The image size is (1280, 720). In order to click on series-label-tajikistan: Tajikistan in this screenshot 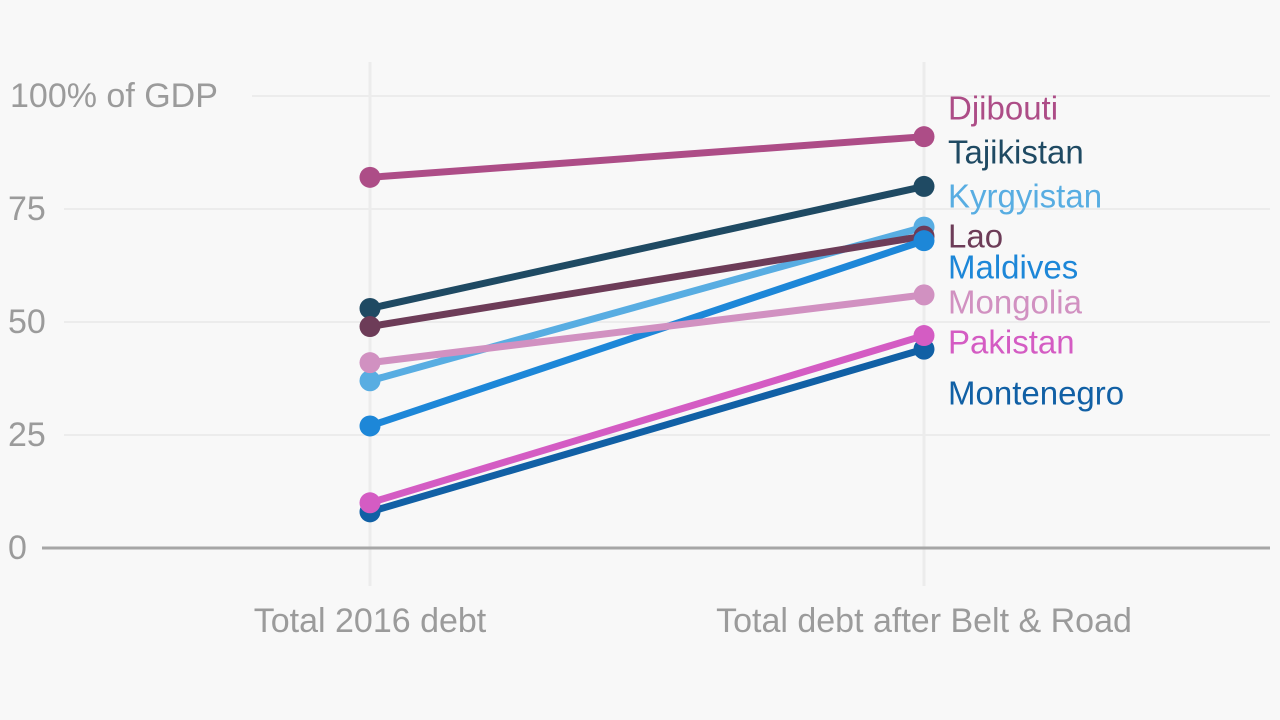, I will do `click(1016, 152)`.